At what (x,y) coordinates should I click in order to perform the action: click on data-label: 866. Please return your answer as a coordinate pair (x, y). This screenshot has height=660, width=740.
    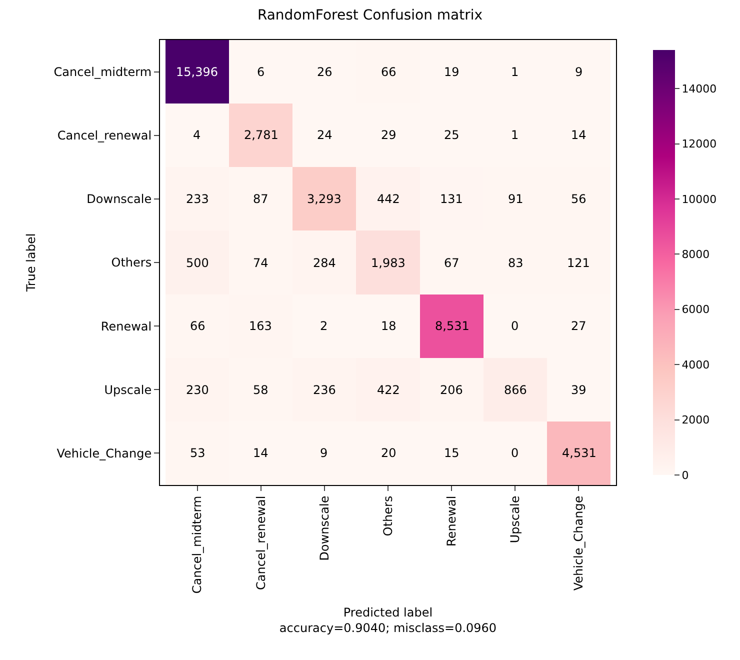
    Looking at the image, I should click on (515, 390).